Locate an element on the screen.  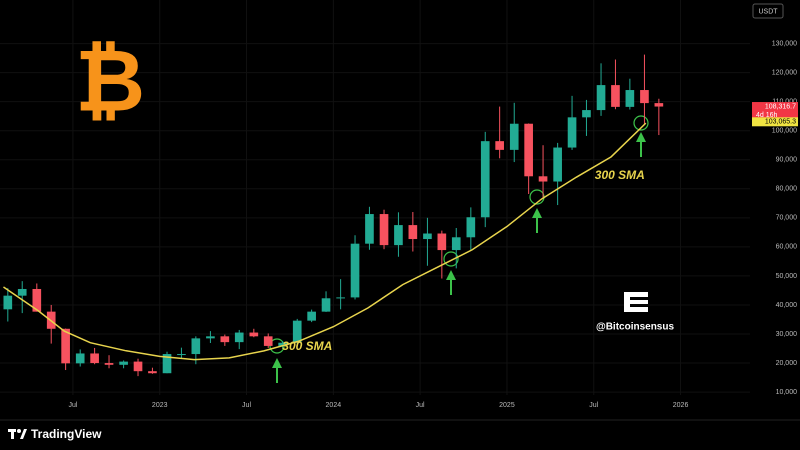
y-tick-label: 30,000 is located at coordinates (787, 334).